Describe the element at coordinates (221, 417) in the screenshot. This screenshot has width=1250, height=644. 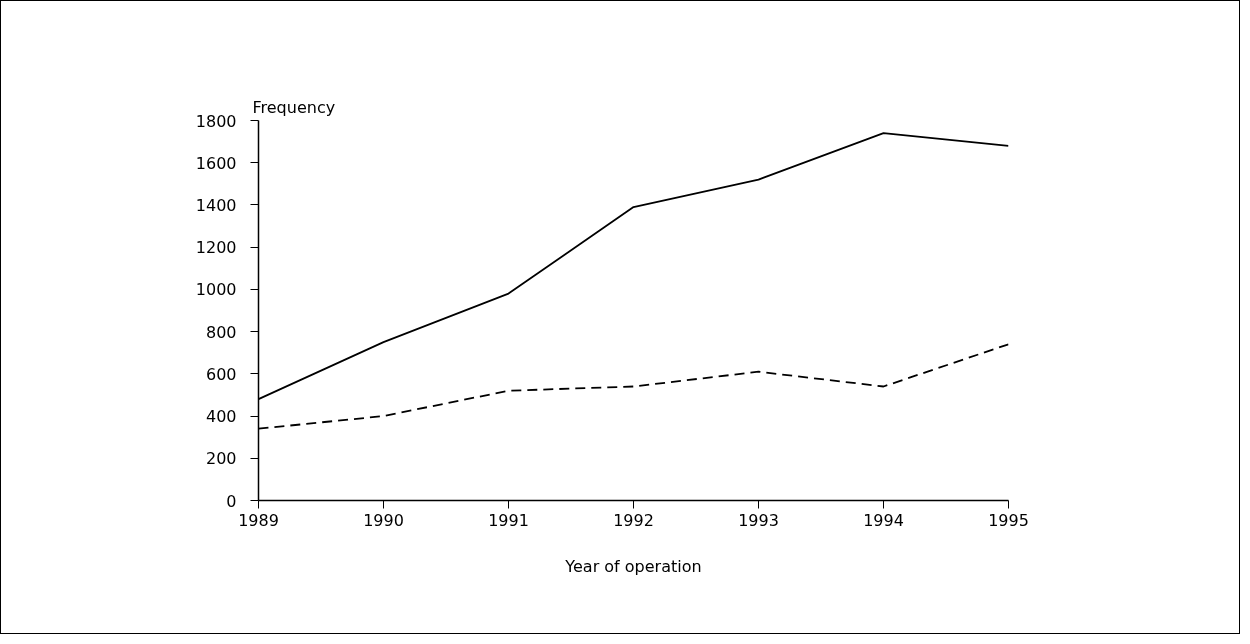
I see `y-tick-label: 400` at that location.